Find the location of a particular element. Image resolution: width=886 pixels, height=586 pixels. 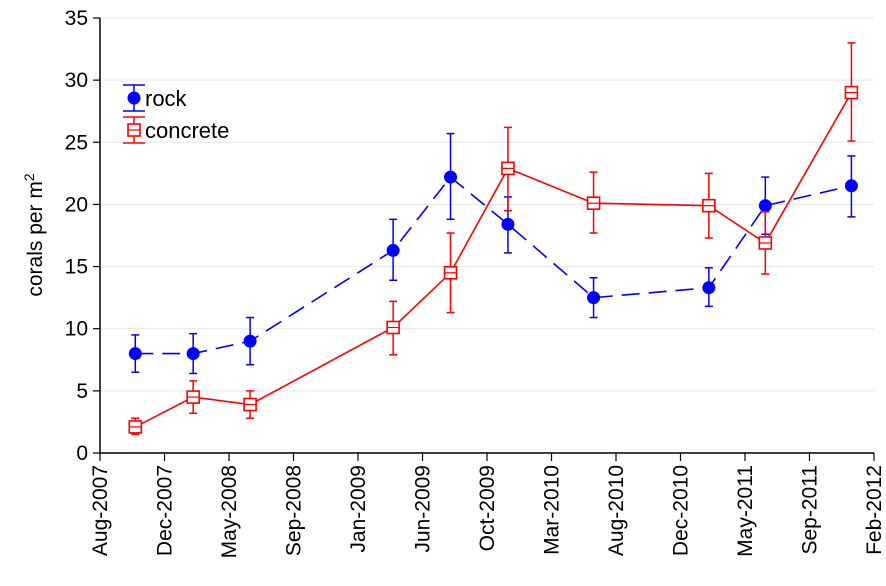

legend-item-concrete: concrete is located at coordinates (176, 130).